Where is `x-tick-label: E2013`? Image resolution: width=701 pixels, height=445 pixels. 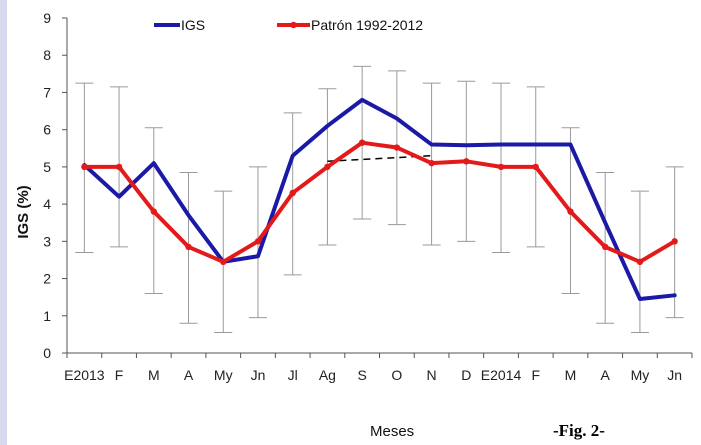
x-tick-label: E2013 is located at coordinates (84, 375).